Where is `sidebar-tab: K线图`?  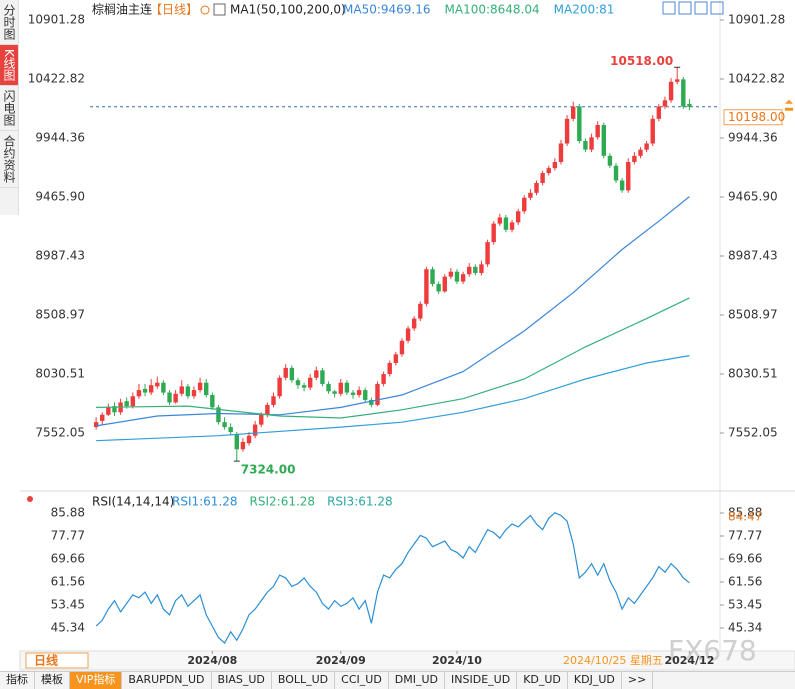
sidebar-tab: K线图 is located at coordinates (9, 65).